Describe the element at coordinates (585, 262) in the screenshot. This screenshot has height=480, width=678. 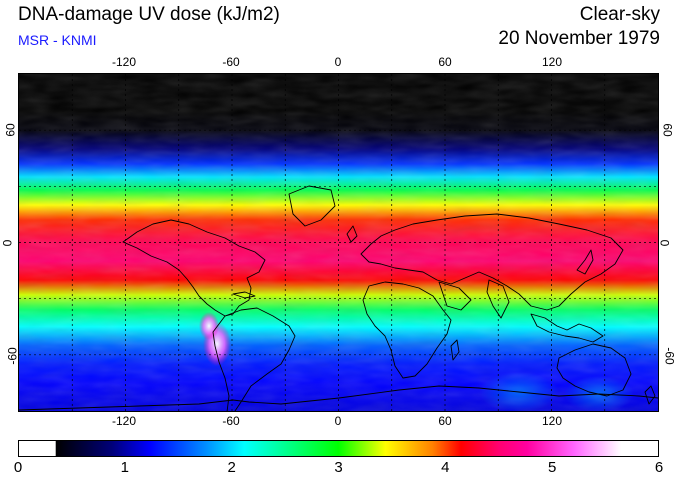
I see `japan-coast` at that location.